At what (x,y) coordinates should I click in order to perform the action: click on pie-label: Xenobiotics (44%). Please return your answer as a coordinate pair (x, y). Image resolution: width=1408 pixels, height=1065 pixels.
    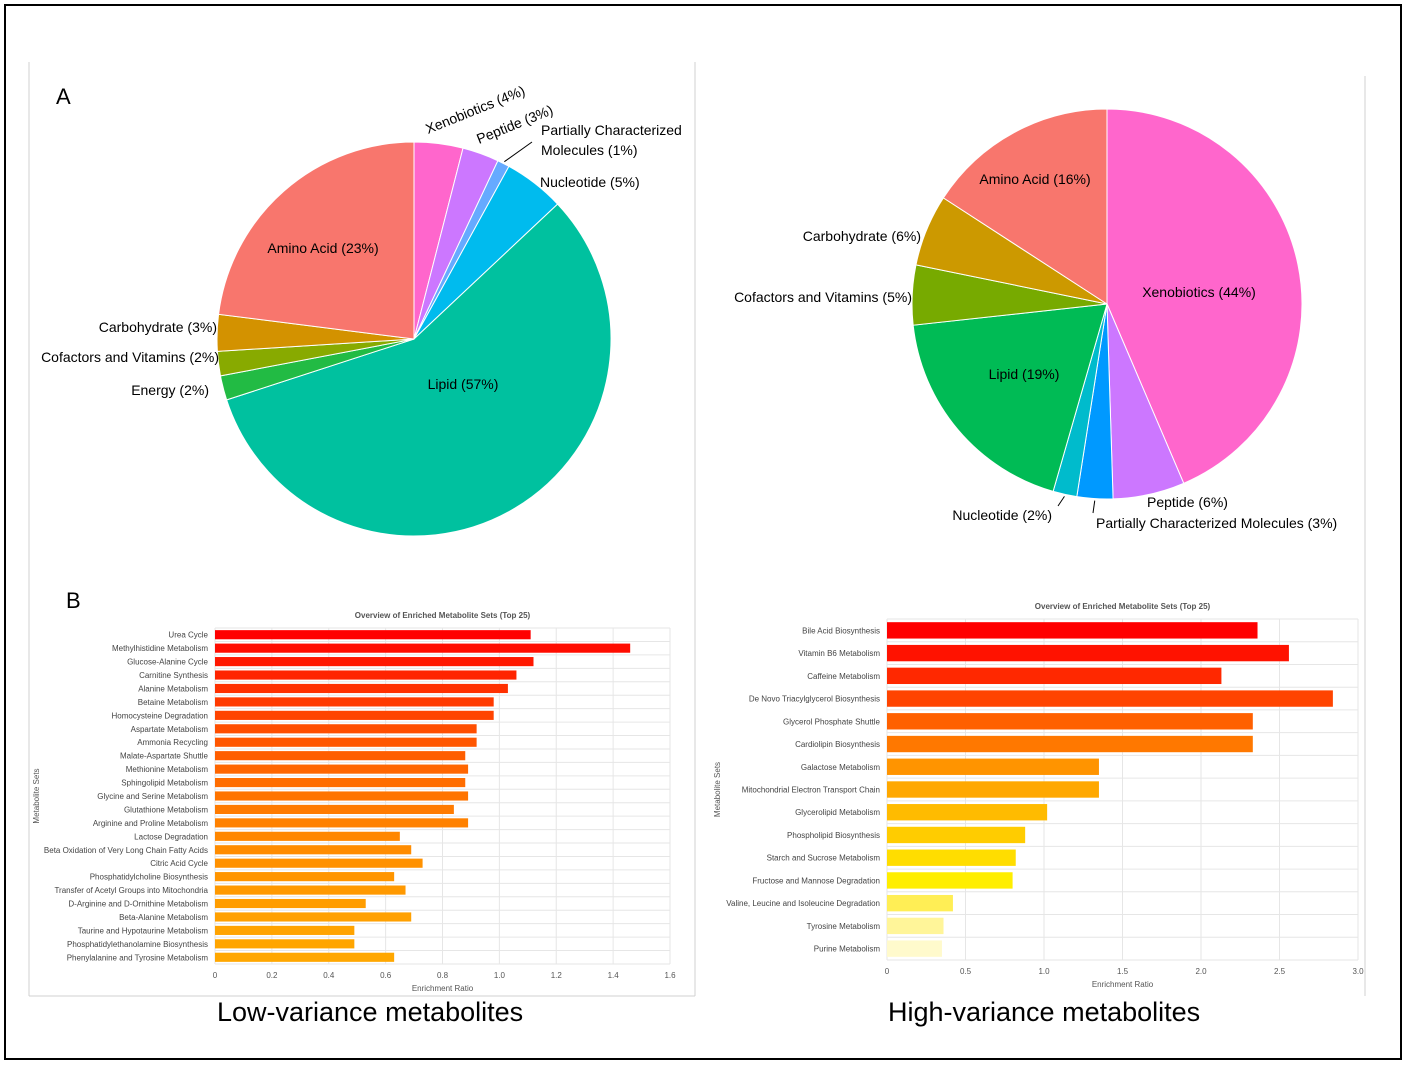
    Looking at the image, I should click on (1199, 292).